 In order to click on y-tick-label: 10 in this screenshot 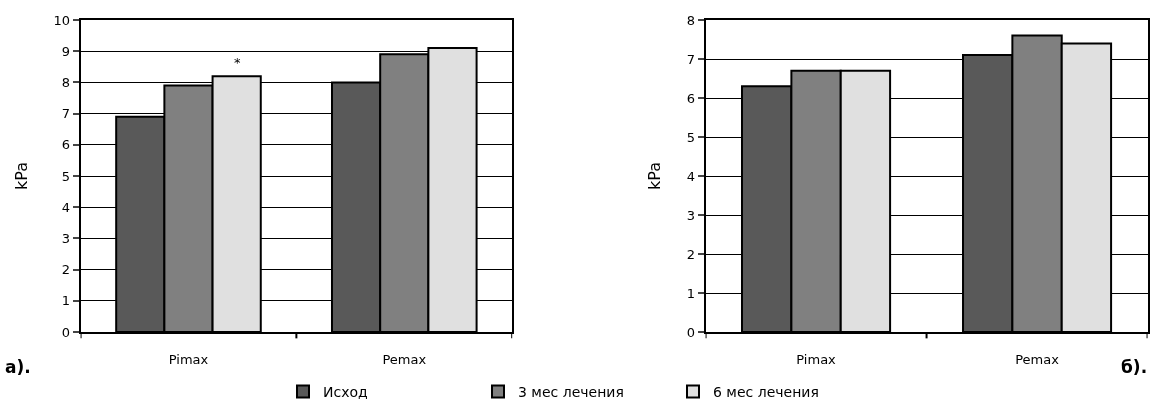, I will do `click(61, 20)`.